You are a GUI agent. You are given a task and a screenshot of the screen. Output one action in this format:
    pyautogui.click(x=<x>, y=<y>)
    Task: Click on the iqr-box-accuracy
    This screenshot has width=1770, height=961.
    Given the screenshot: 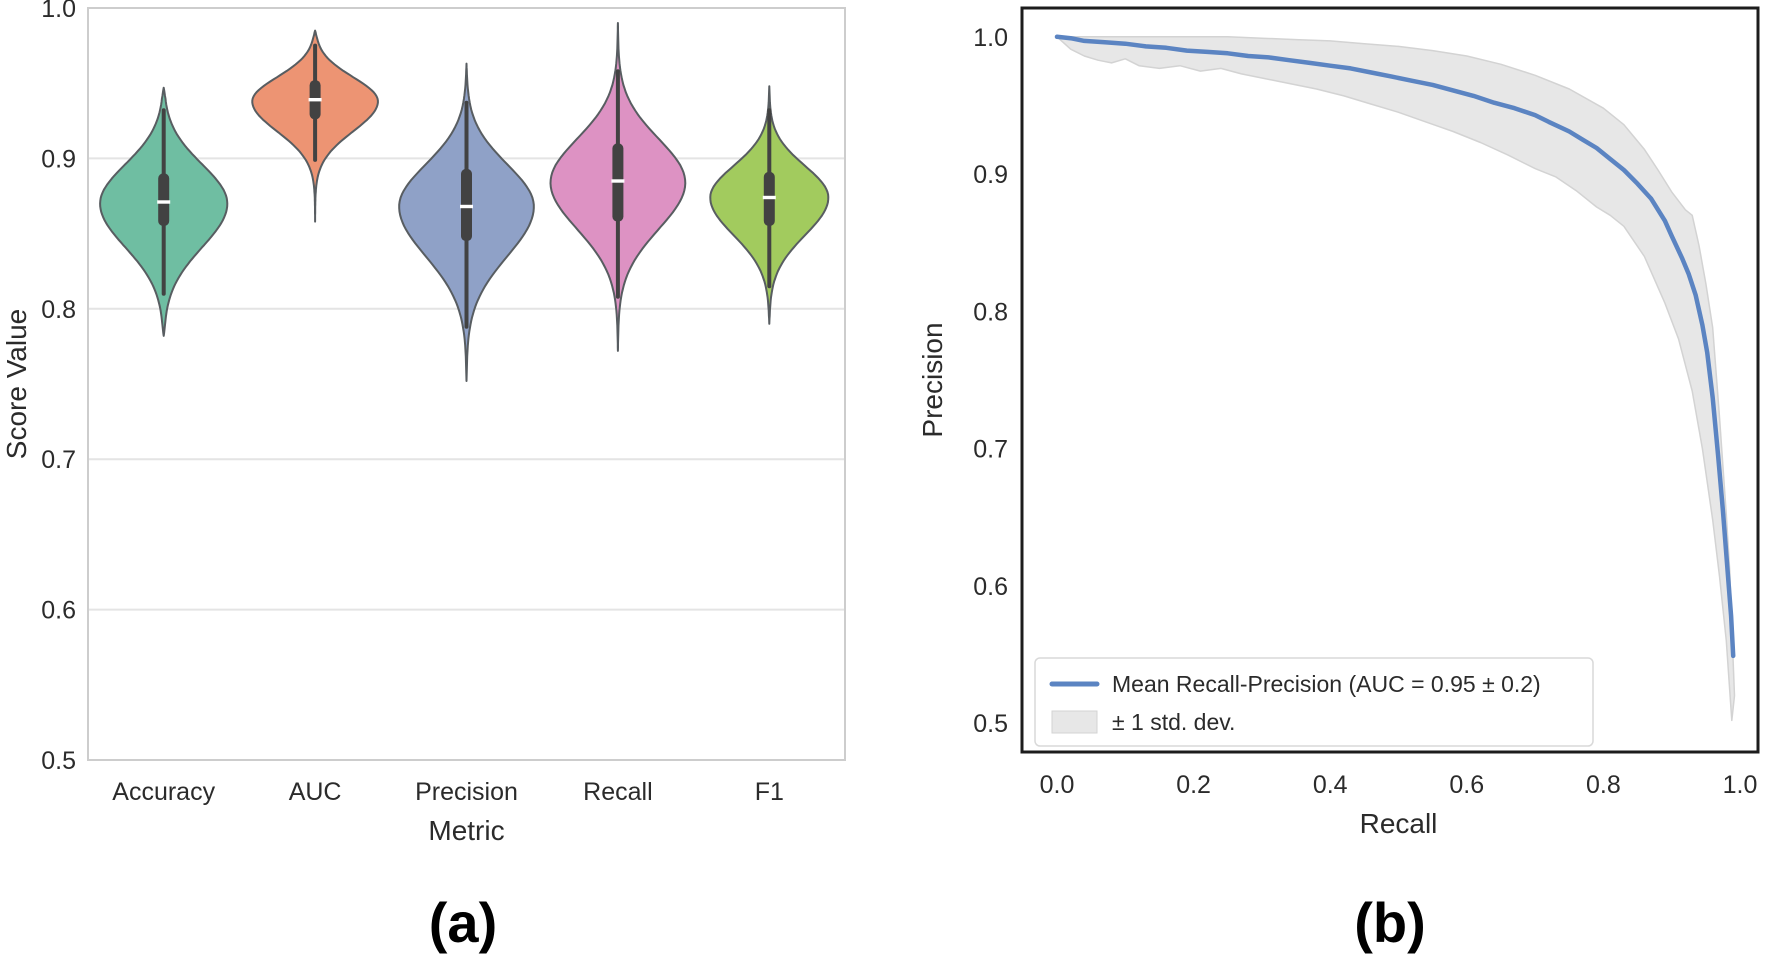 What is the action you would take?
    pyautogui.click(x=164, y=199)
    